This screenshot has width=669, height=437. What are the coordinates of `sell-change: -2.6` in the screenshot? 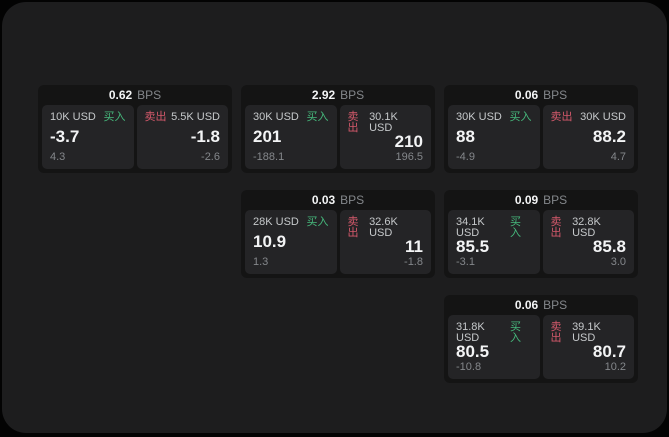 It's located at (210, 157).